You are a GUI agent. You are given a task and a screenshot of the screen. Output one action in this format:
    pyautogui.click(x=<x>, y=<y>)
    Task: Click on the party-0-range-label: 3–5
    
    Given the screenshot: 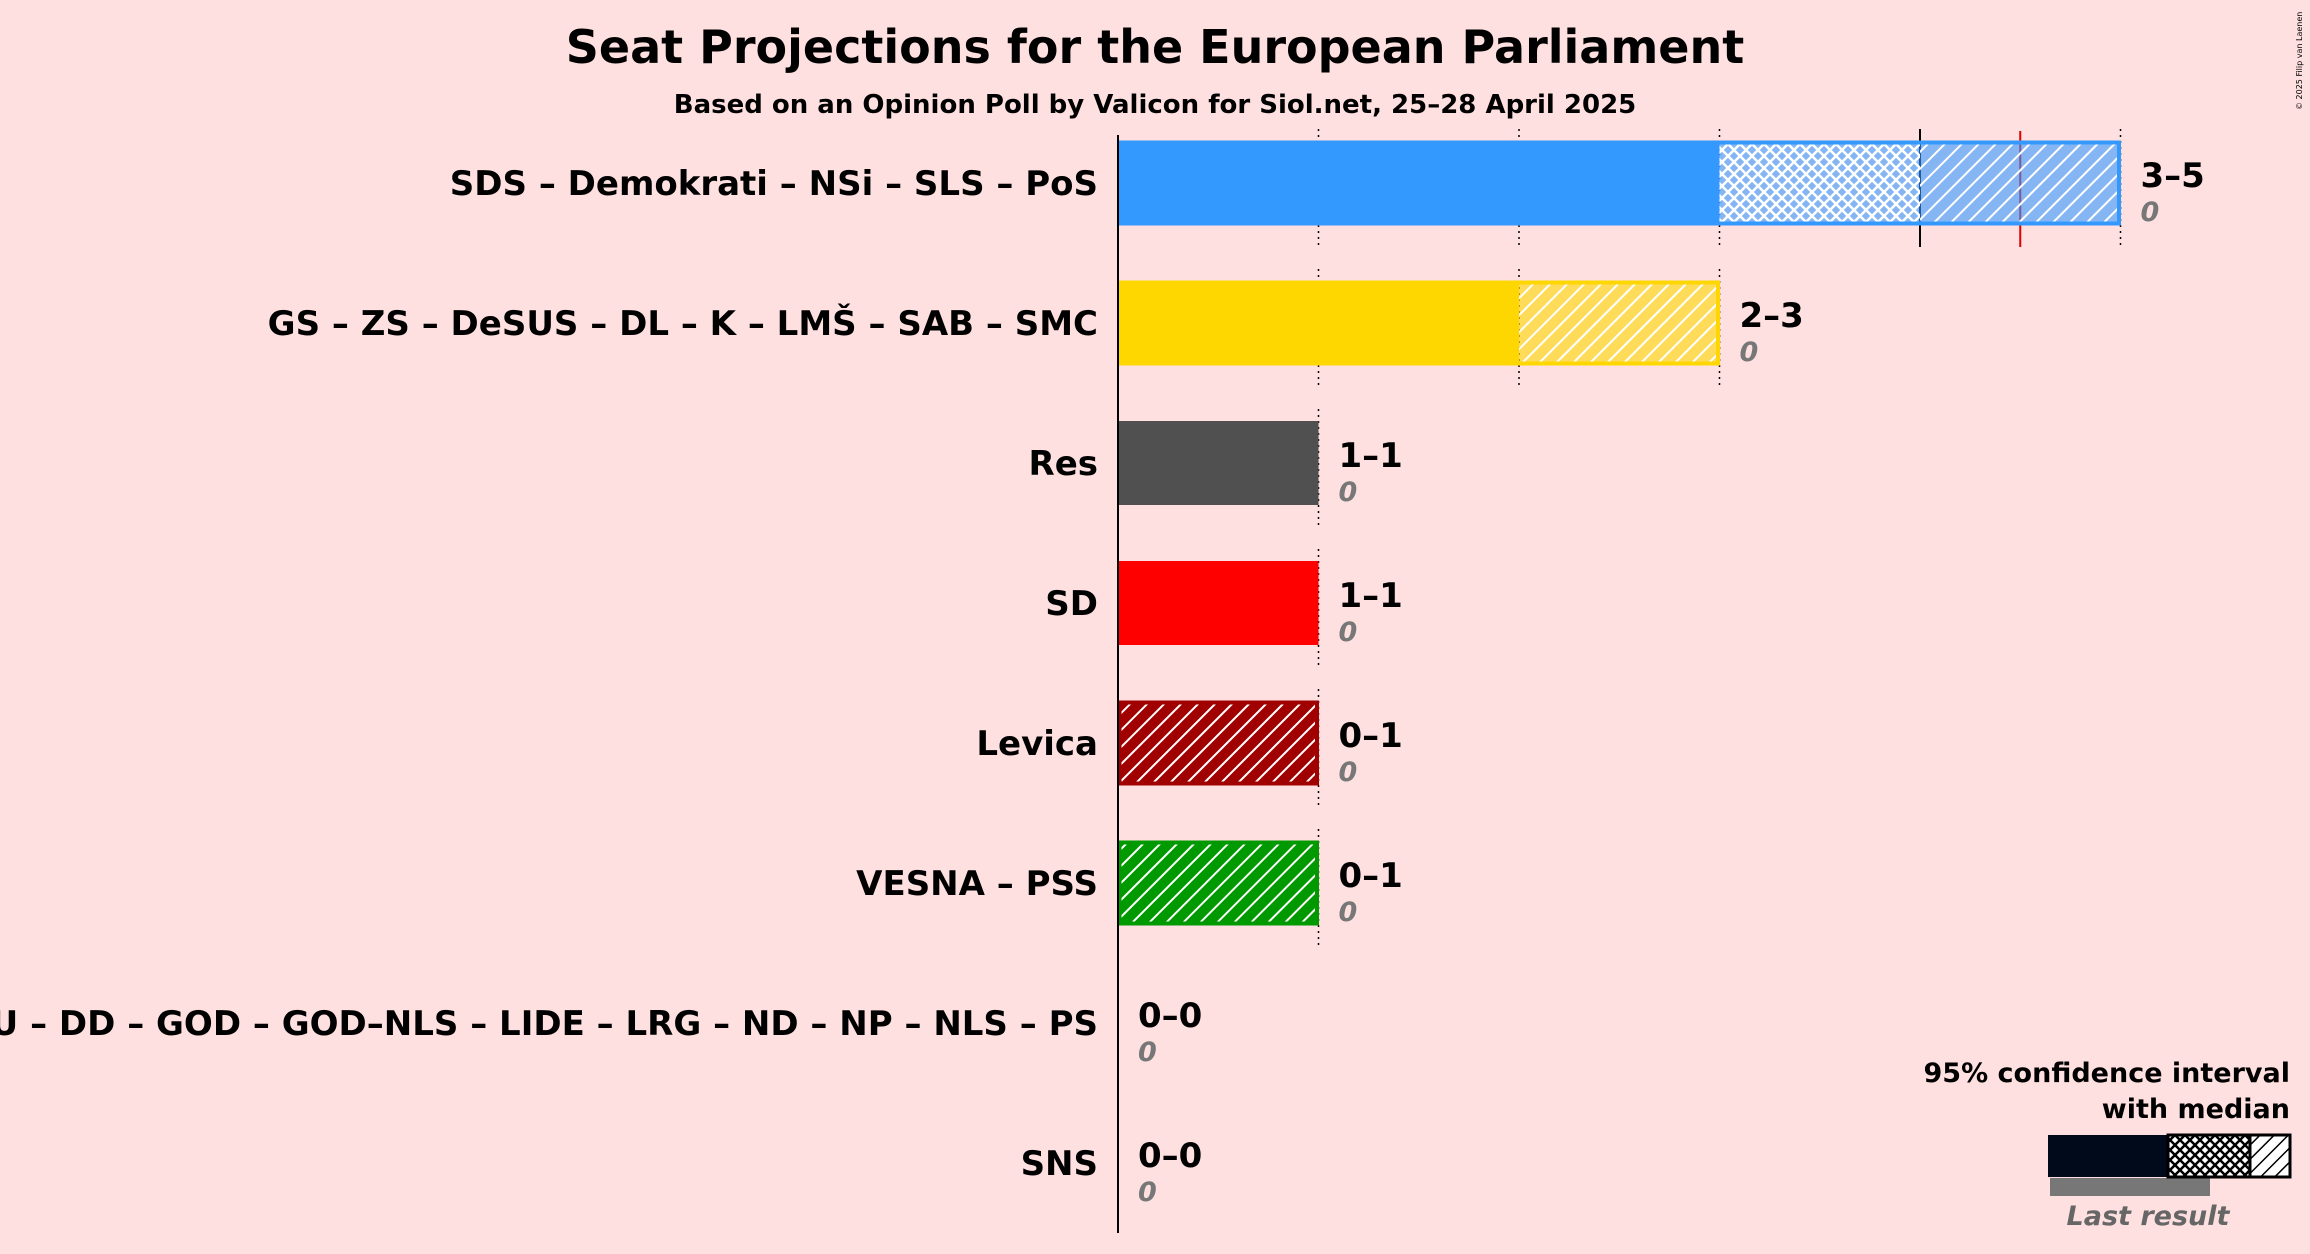 What is the action you would take?
    pyautogui.click(x=2173, y=176)
    